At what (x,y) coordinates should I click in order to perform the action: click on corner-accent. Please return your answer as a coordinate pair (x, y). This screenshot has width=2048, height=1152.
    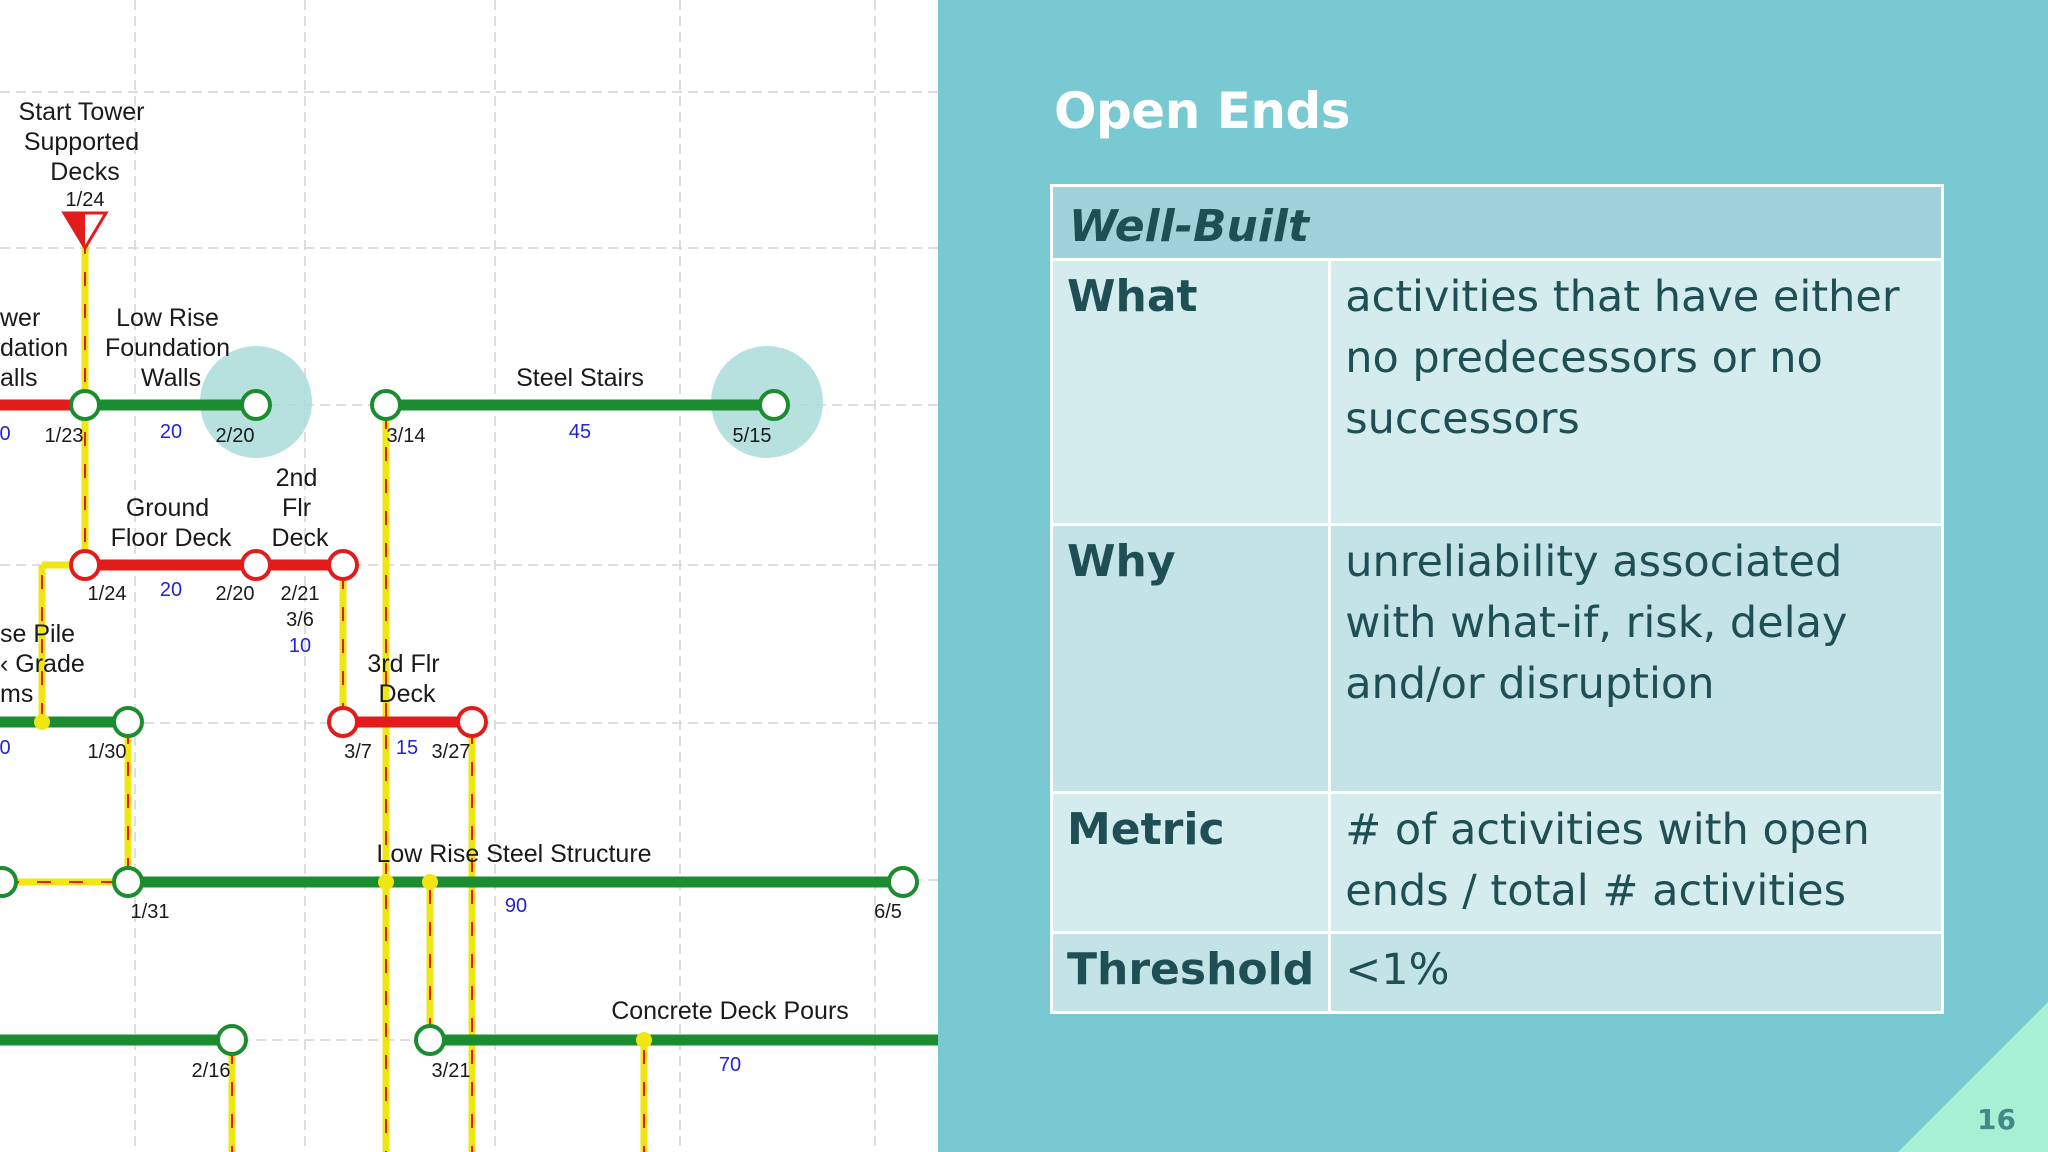
    Looking at the image, I should click on (1973, 1077).